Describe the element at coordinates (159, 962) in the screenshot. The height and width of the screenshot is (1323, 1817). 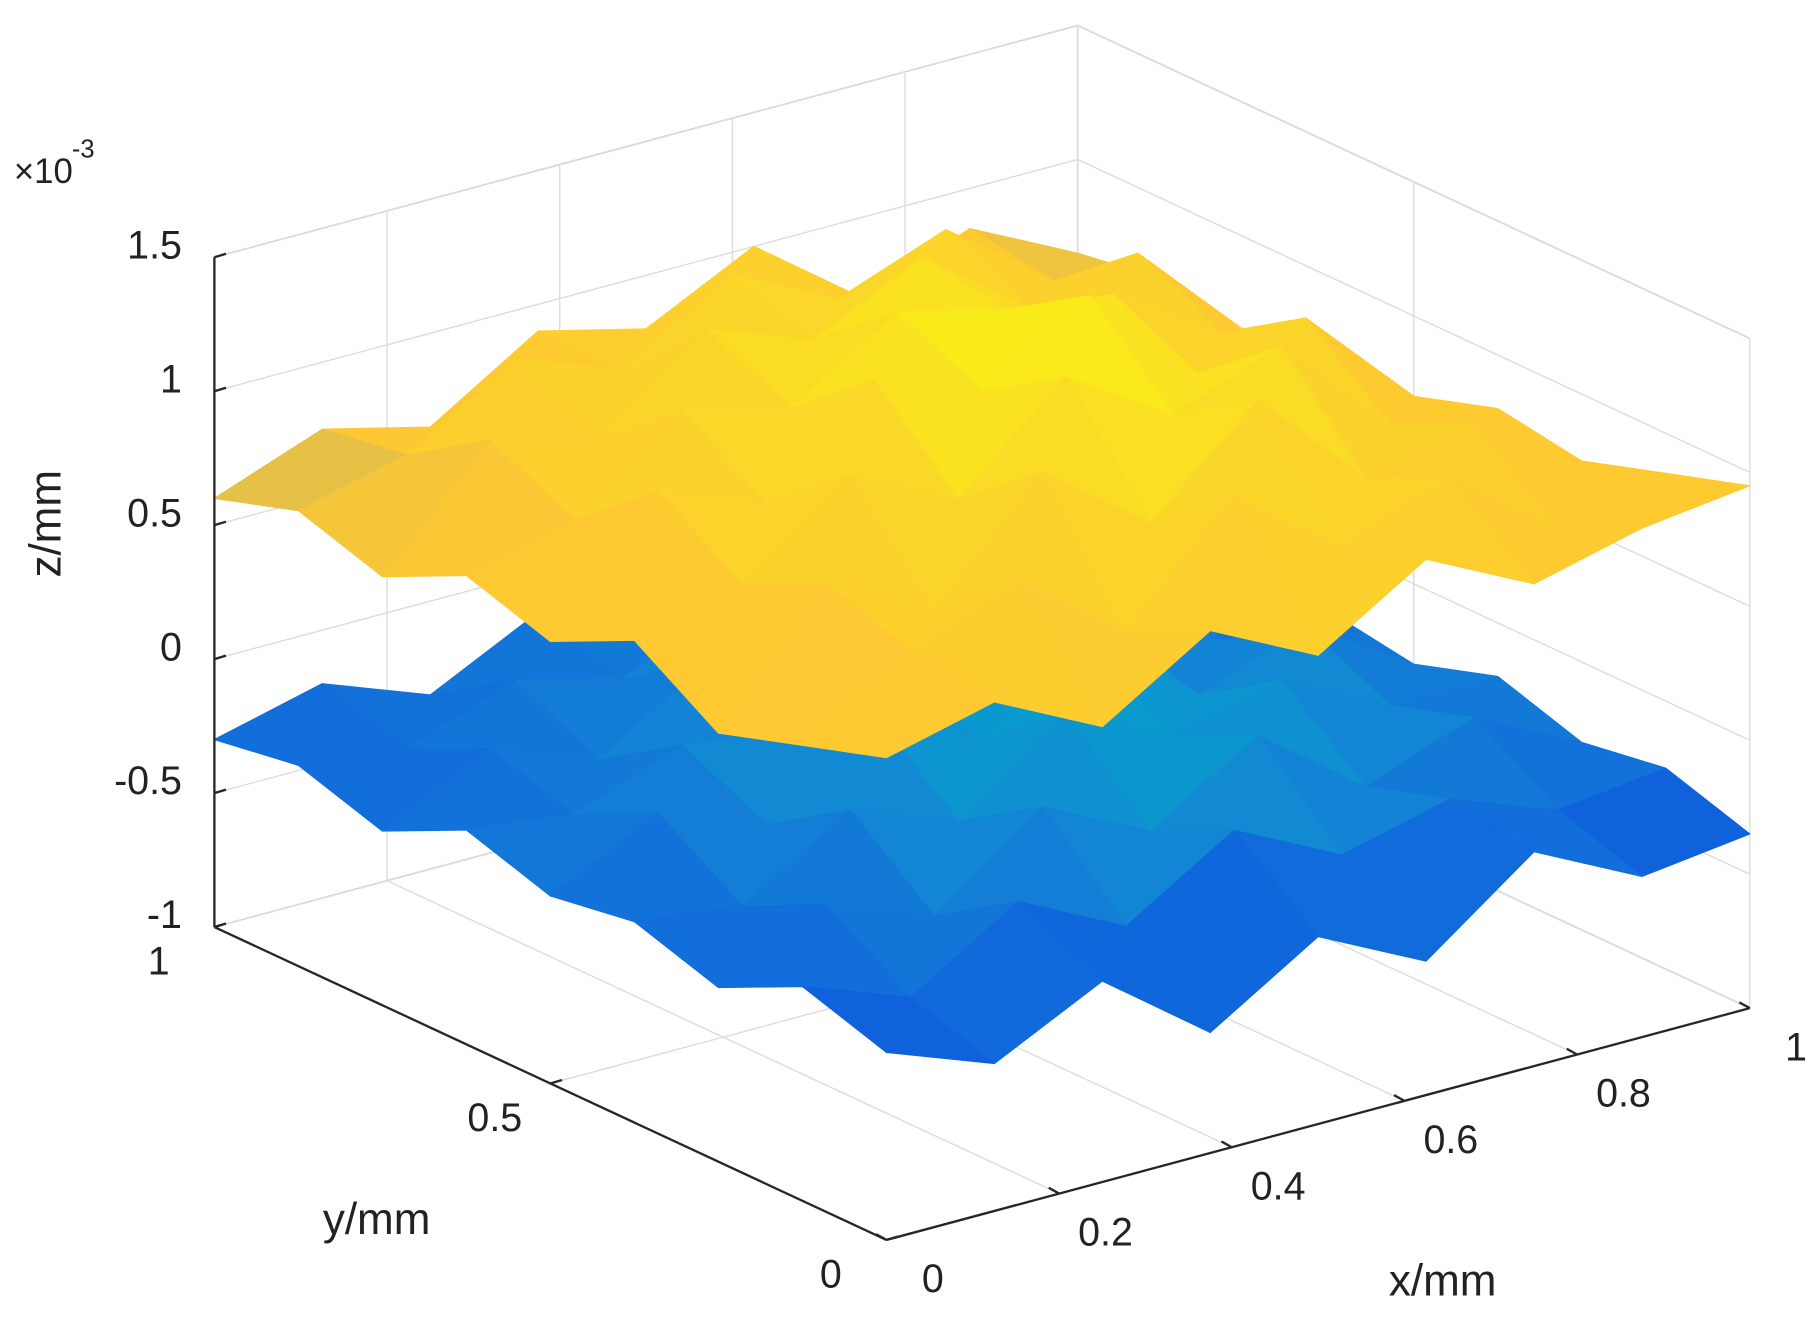
I see `y-tick-label: 1` at that location.